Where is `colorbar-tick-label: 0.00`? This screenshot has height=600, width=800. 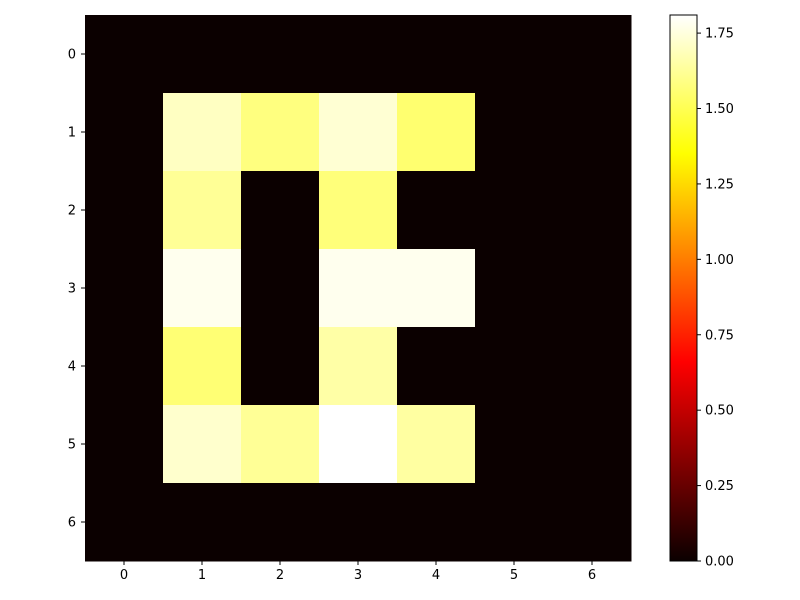
colorbar-tick-label: 0.00 is located at coordinates (719, 562).